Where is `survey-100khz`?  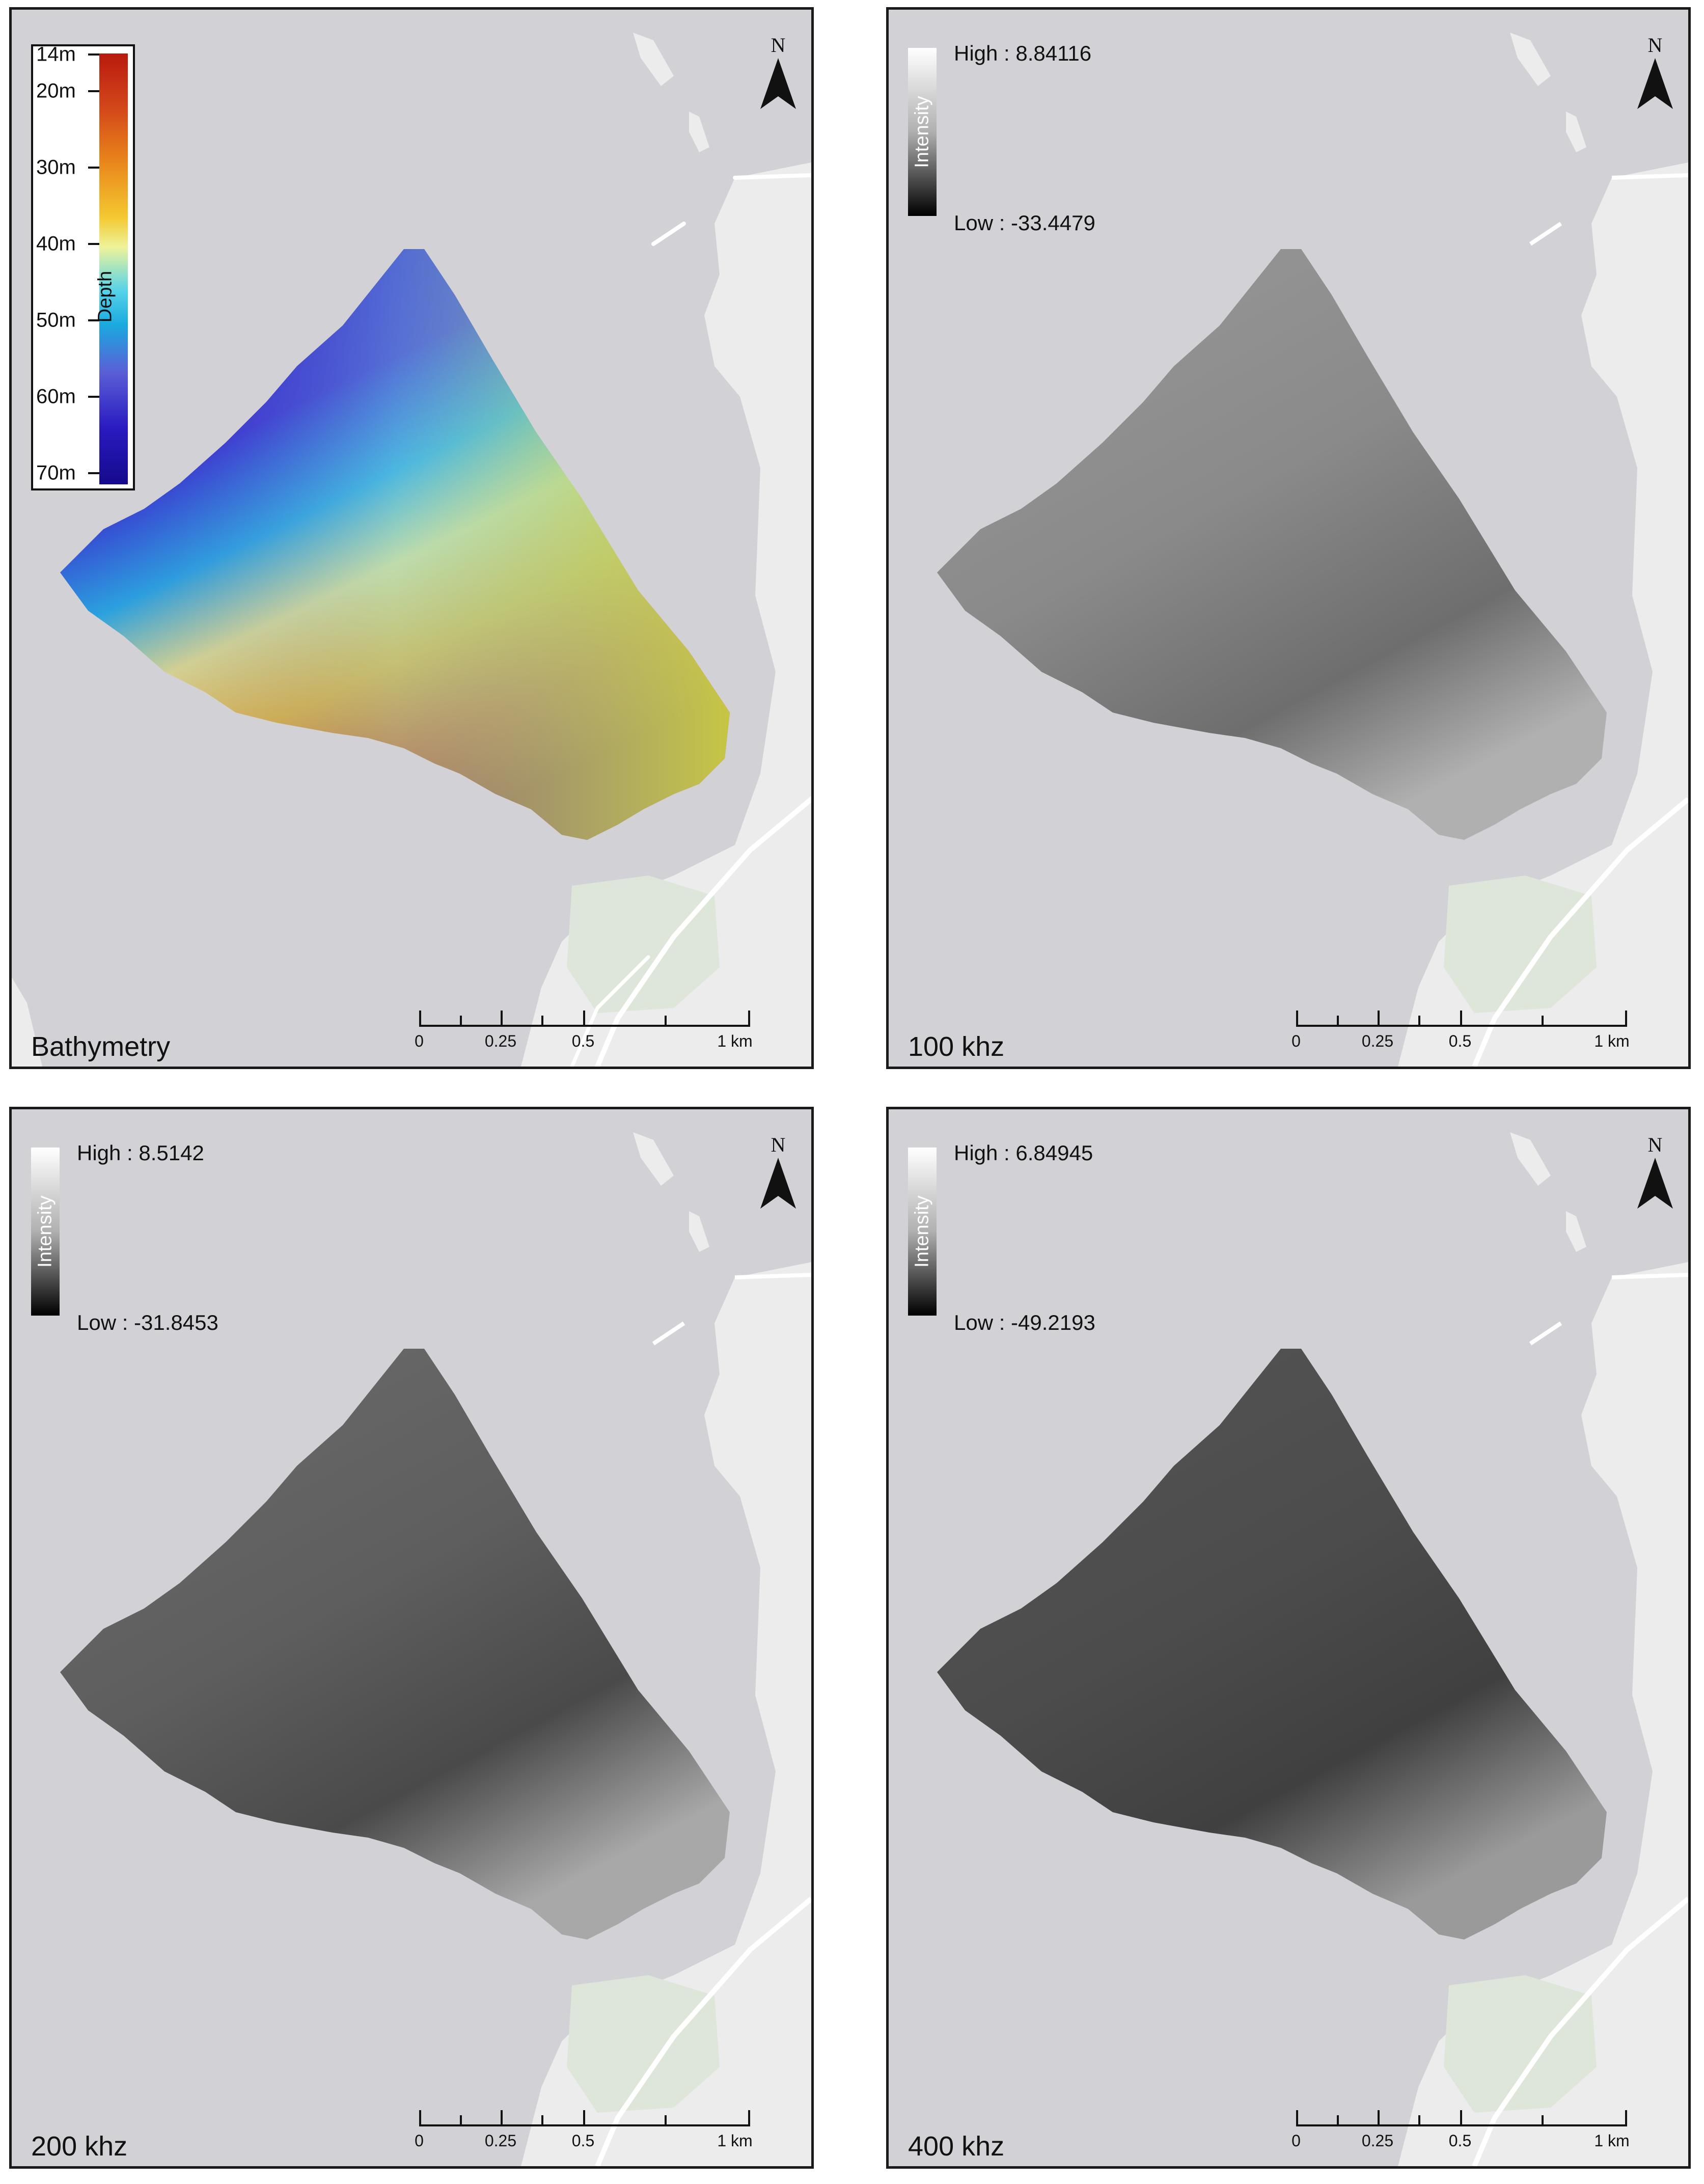
survey-100khz is located at coordinates (1272, 544).